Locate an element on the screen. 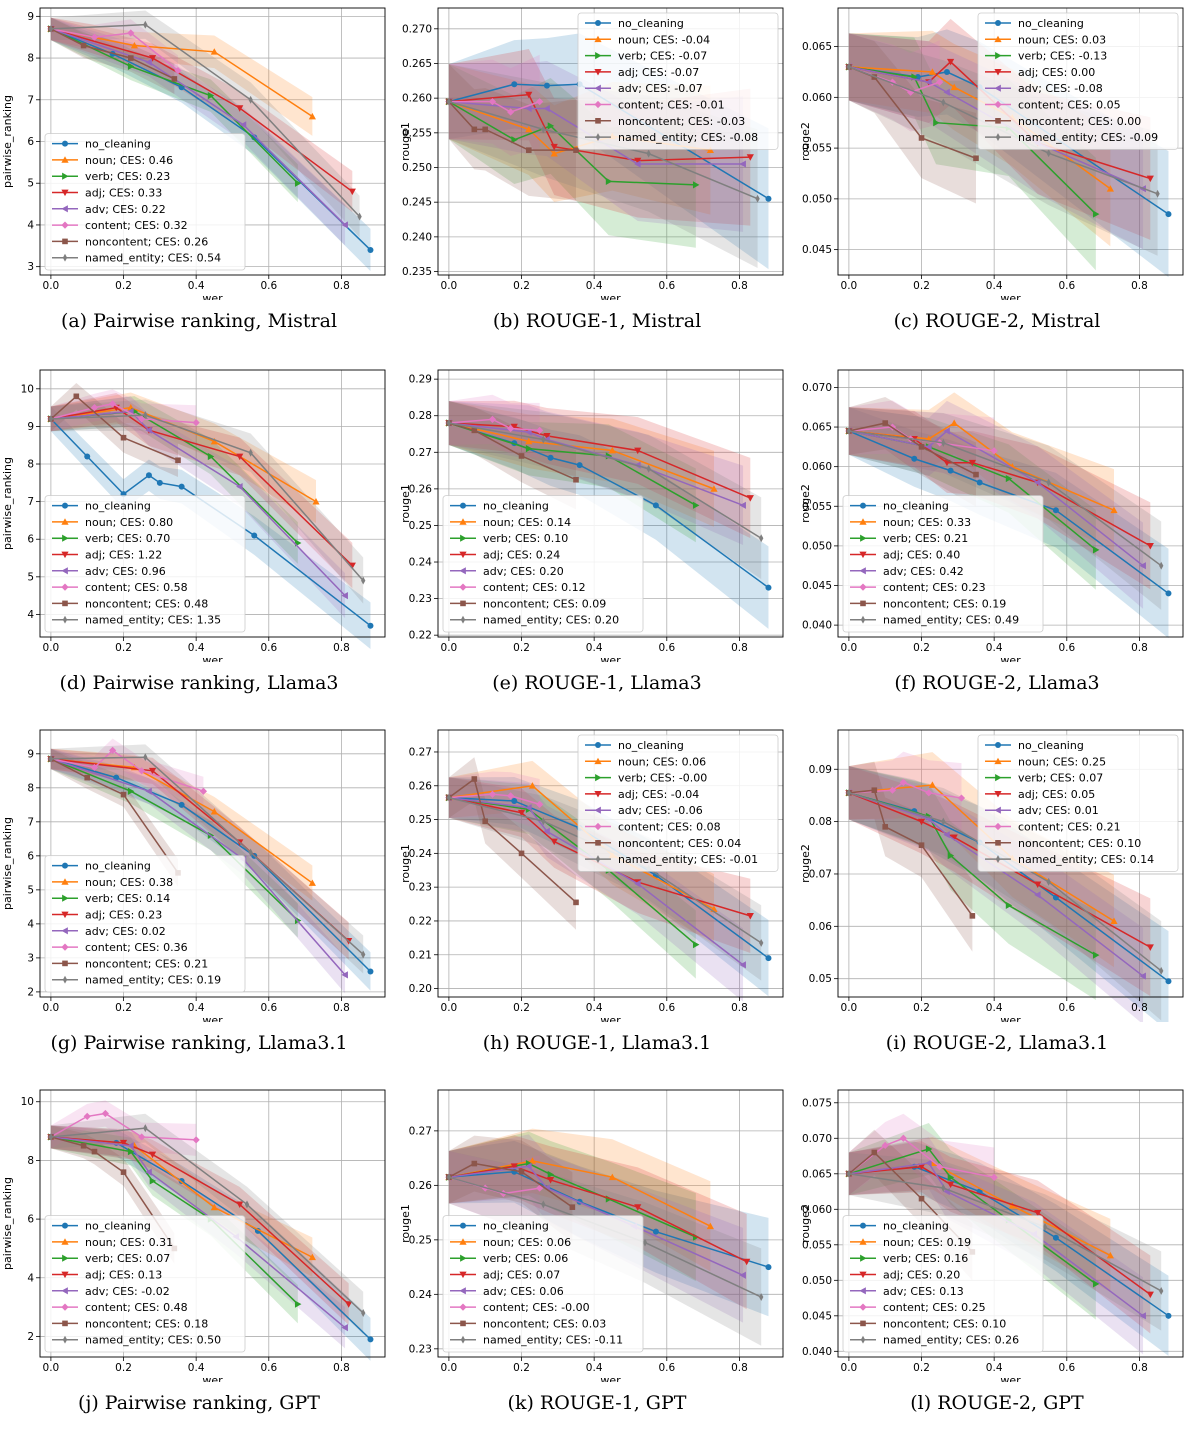 Image resolution: width=1203 pixels, height=1444 pixels. legend-entry-label: content; CES: 0.32 is located at coordinates (136, 225).